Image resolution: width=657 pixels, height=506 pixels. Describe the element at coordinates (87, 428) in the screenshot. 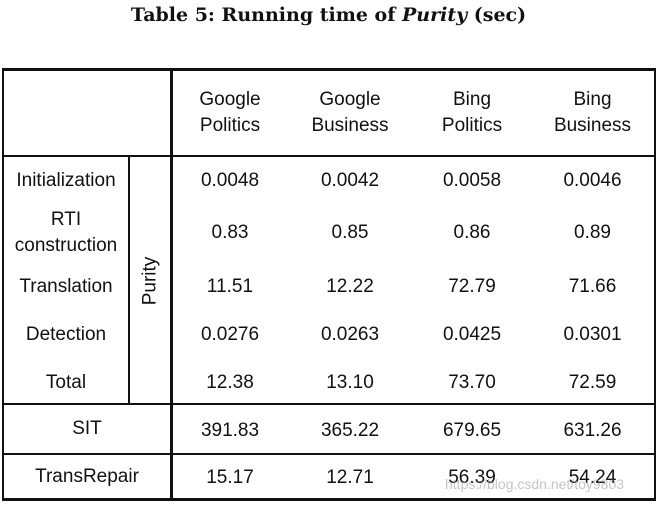

I see `row-label-sit: SIT` at that location.